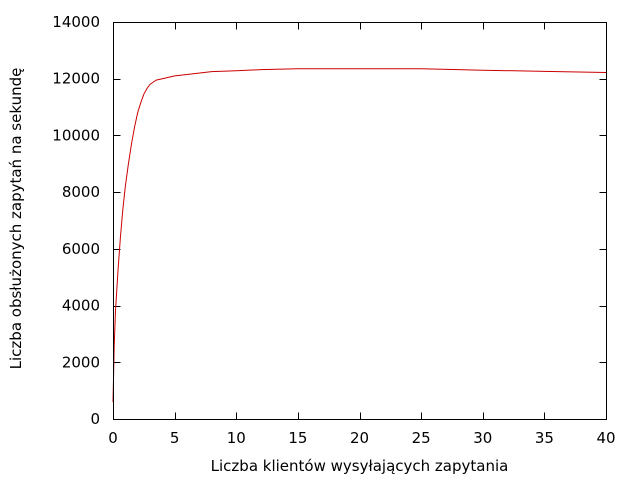  I want to click on y-axis-title: Liczba obsłużonych zapytań na sekundę, so click(16, 219).